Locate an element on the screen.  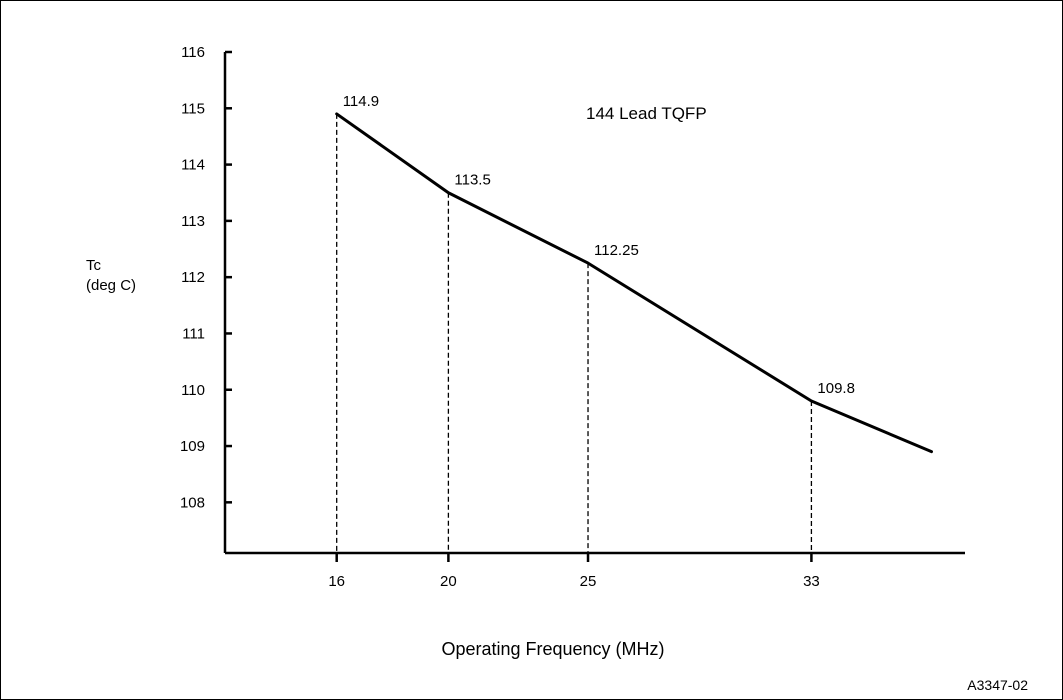
y-tick-label: 113 is located at coordinates (193, 221).